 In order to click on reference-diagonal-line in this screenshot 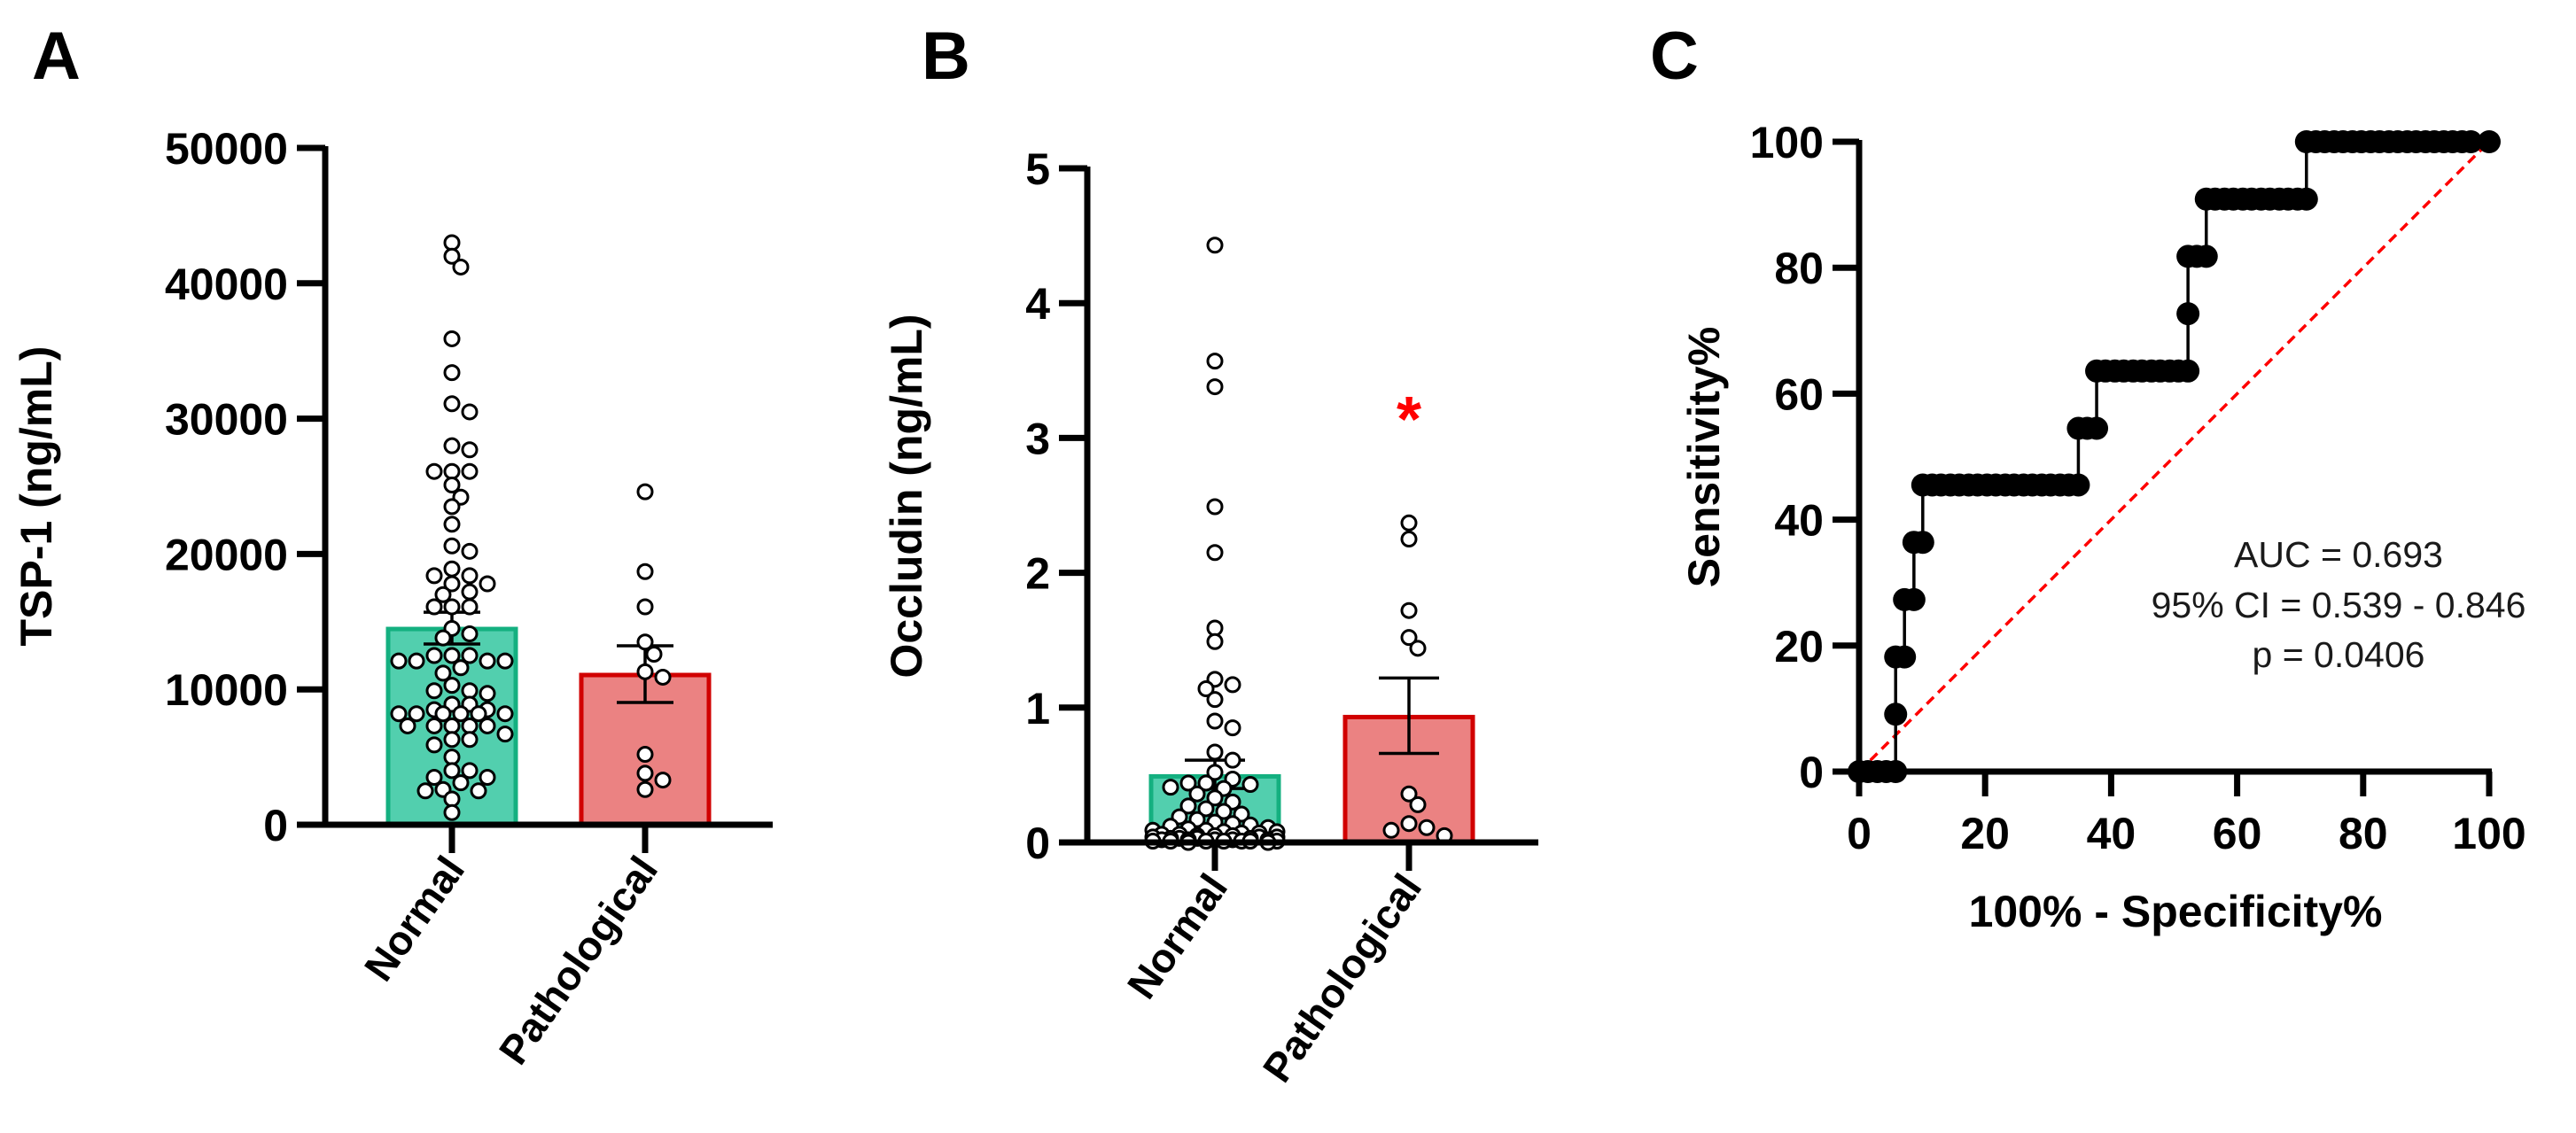, I will do `click(2174, 456)`.